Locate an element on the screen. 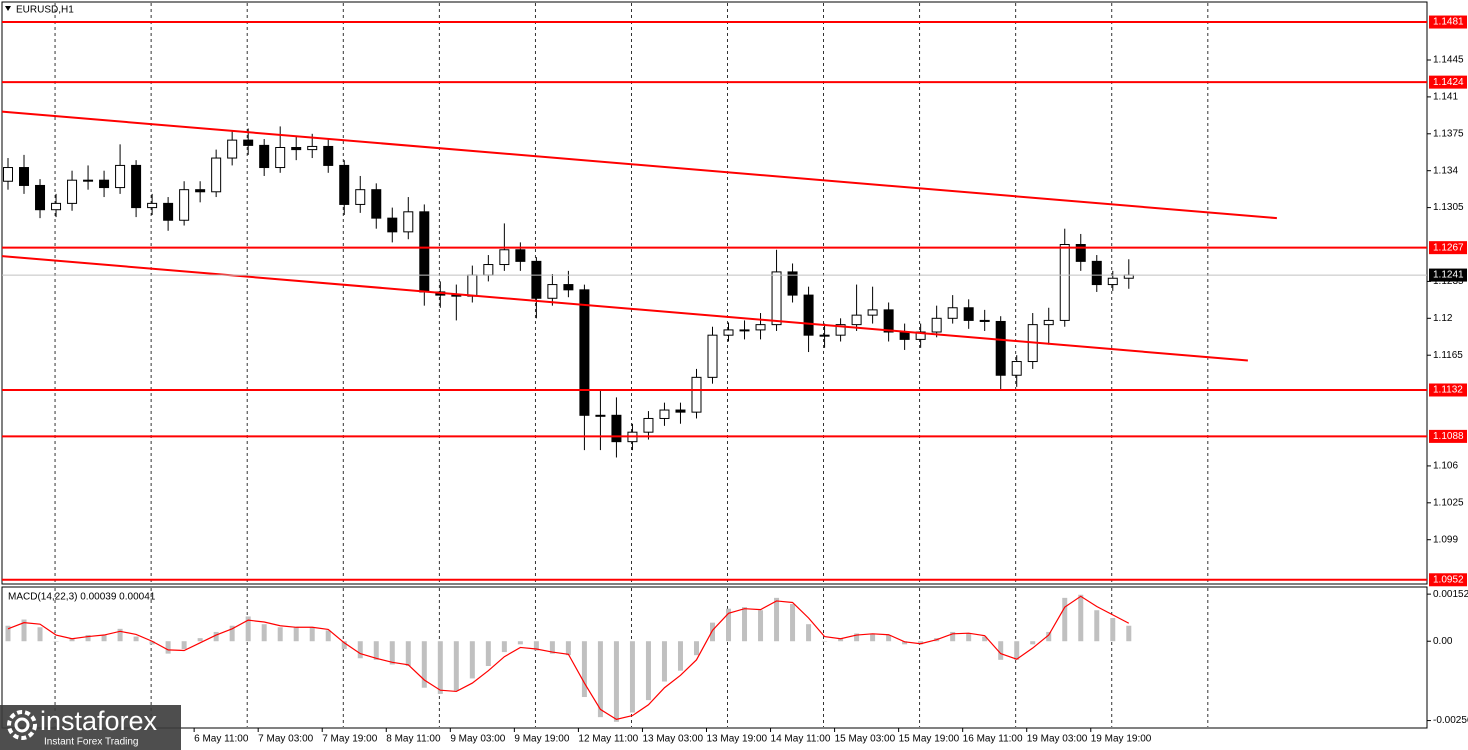 This screenshot has height=750, width=1468. y-tick-label: 1.1305 is located at coordinates (1448, 207).